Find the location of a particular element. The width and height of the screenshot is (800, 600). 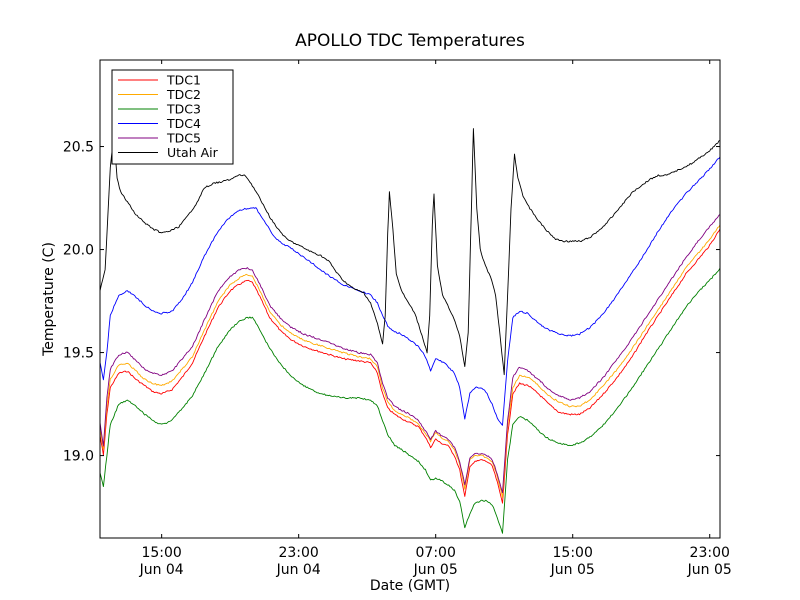

legend-label: TDC5 is located at coordinates (183, 138).